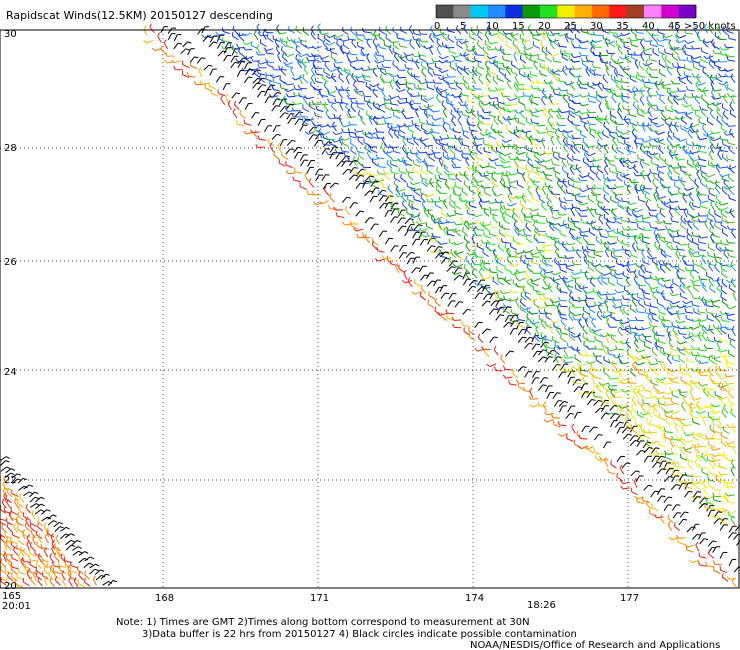 The height and width of the screenshot is (650, 740). I want to click on legend-label: 5, so click(463, 26).